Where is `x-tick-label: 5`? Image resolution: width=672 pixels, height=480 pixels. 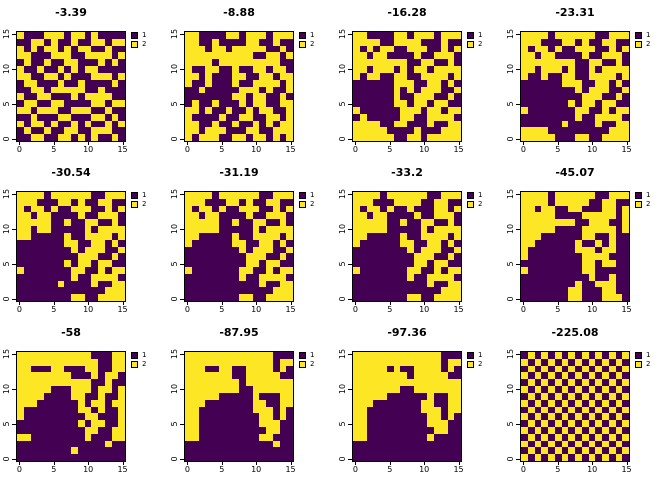 x-tick-label: 5 is located at coordinates (222, 149).